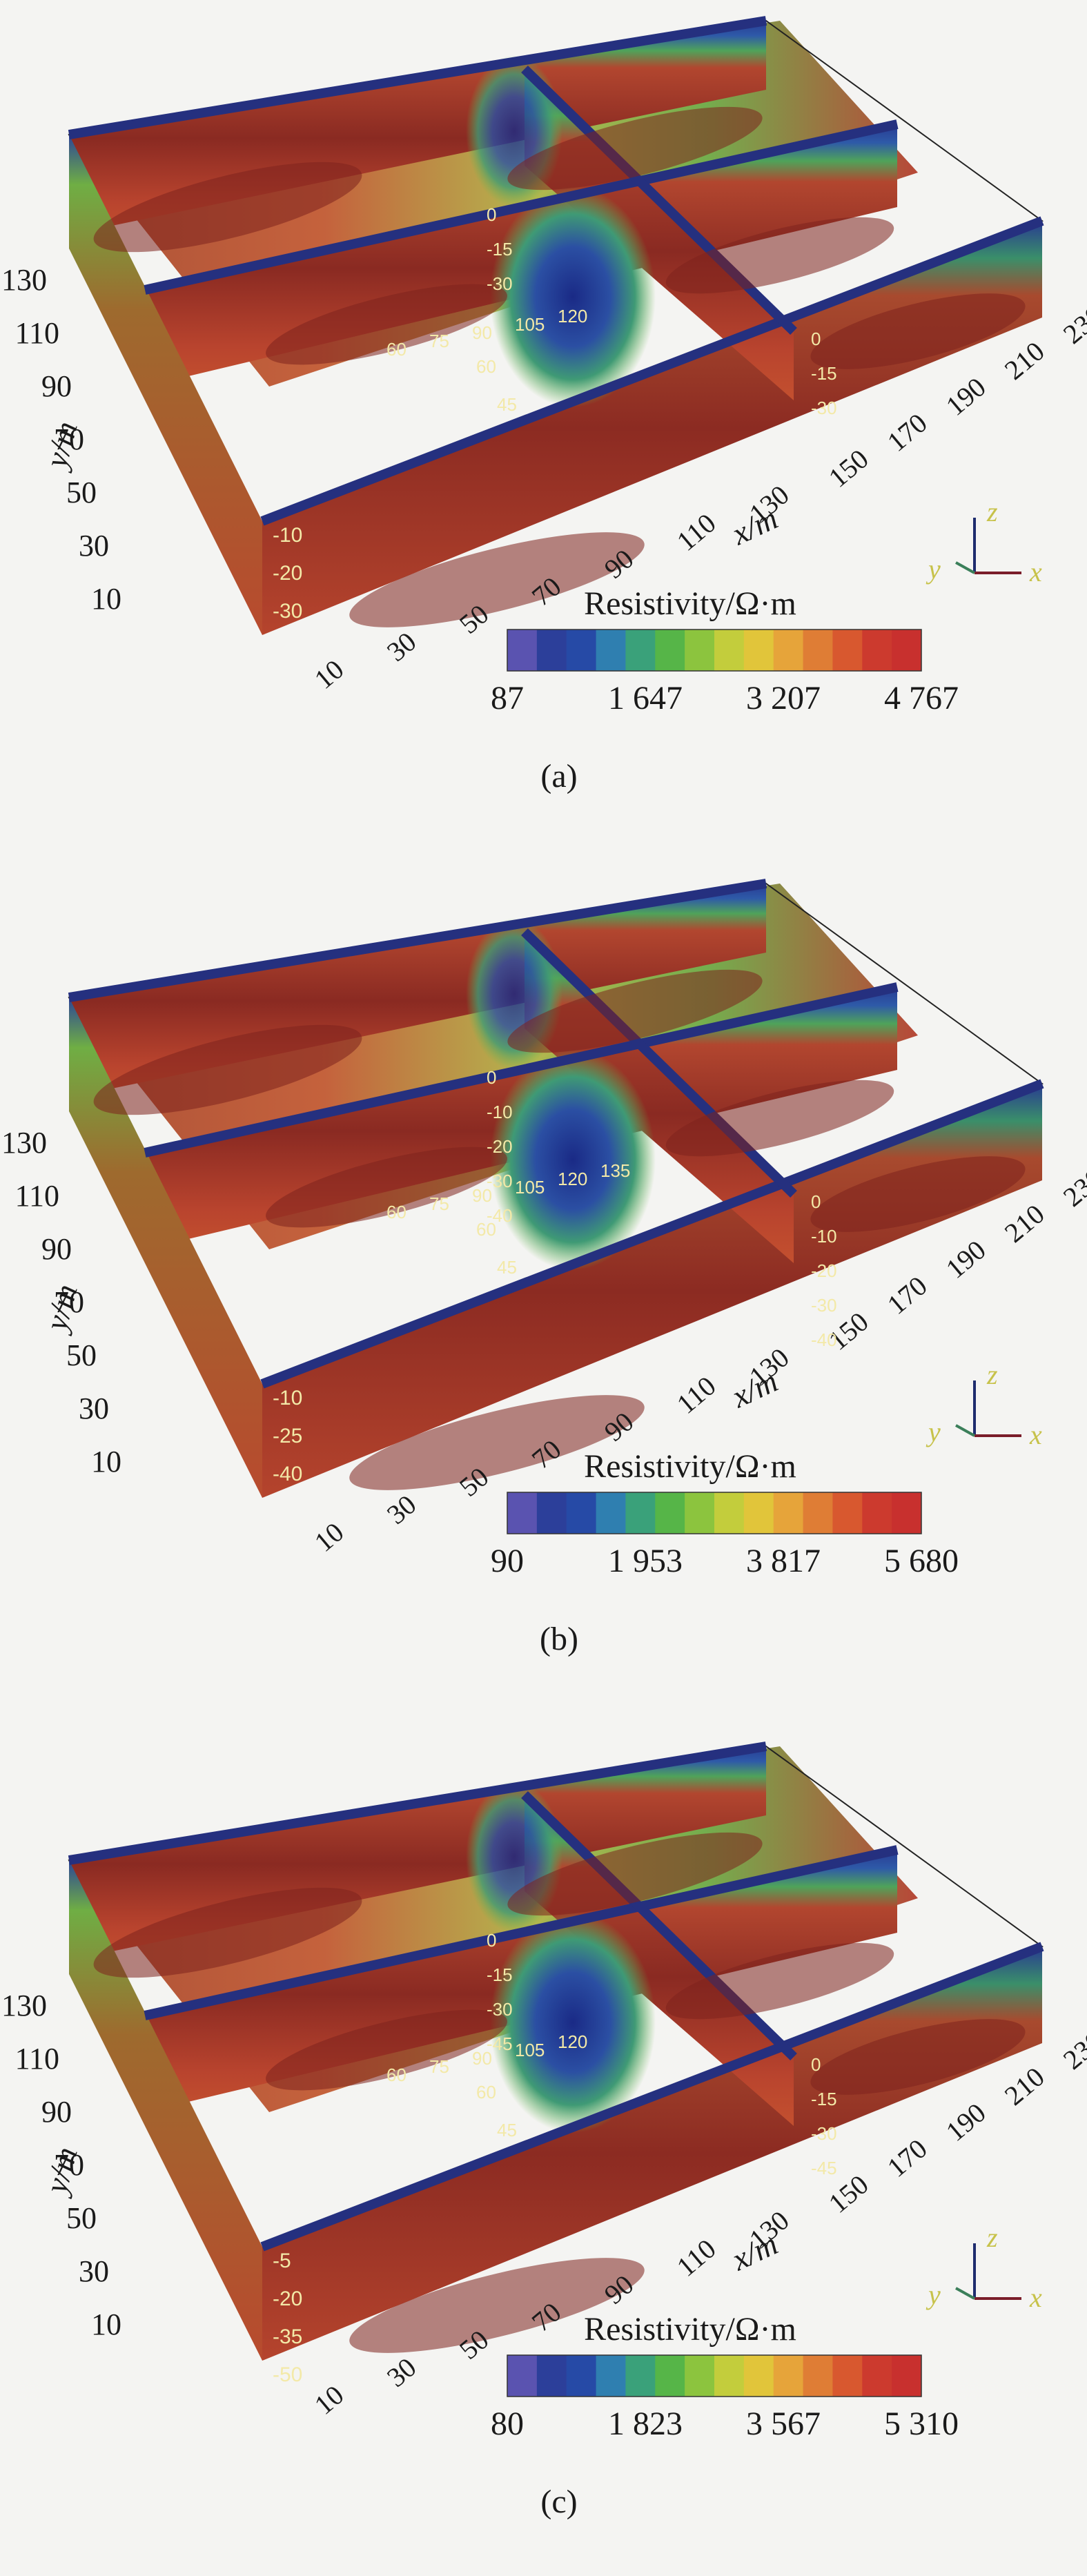 The image size is (1087, 2576). What do you see at coordinates (992, 511) in the screenshot?
I see `triad-z-label: z` at bounding box center [992, 511].